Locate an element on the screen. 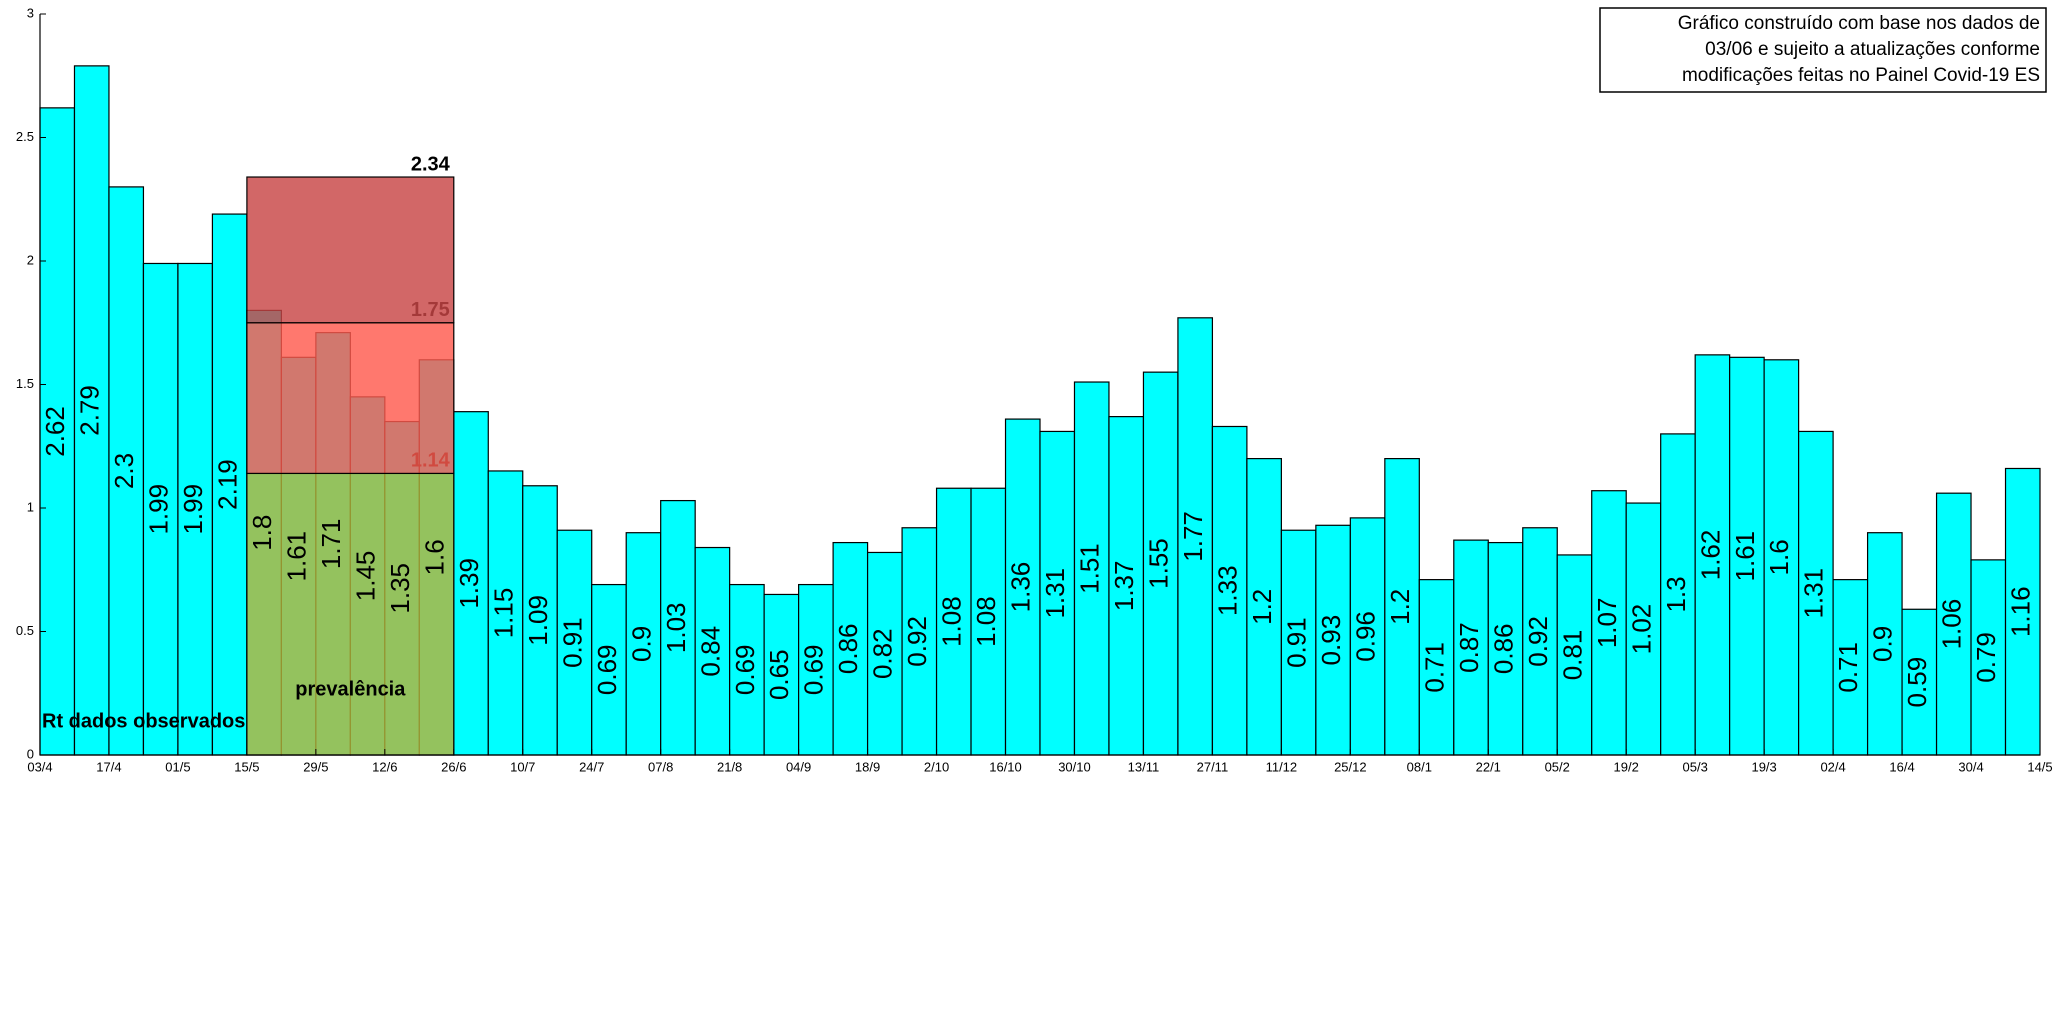  value-label: 1.16 is located at coordinates (2021, 611).